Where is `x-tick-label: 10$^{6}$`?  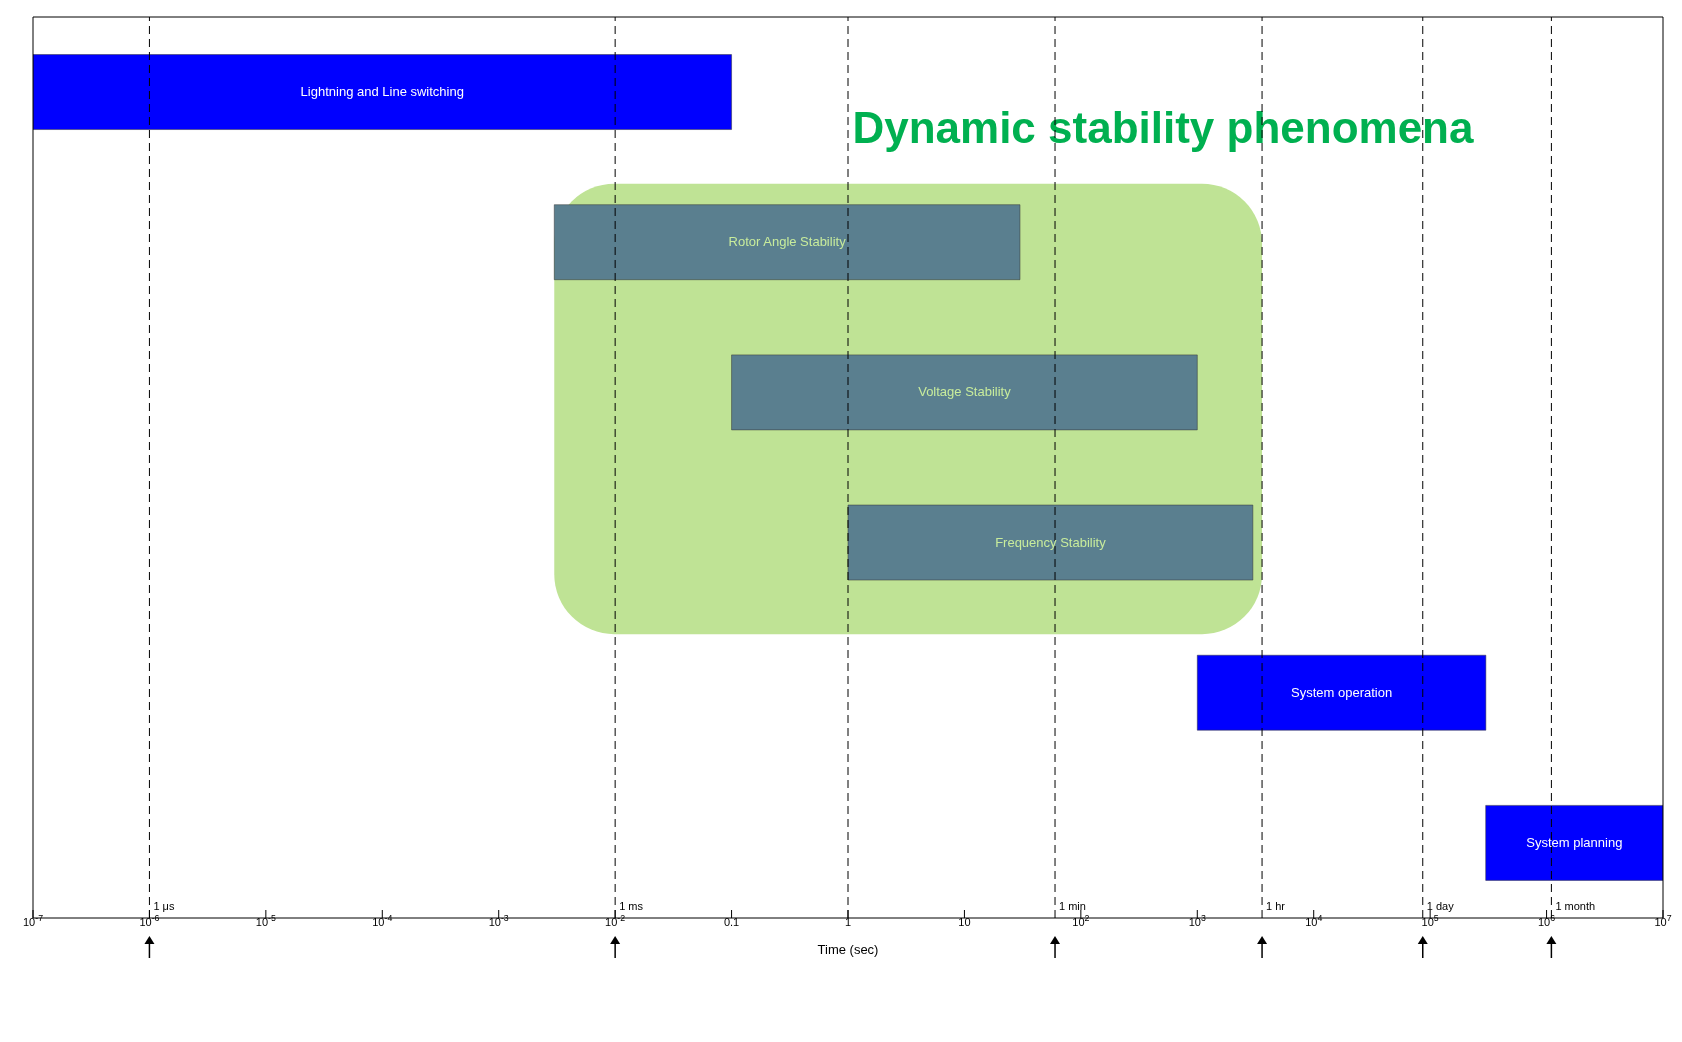 x-tick-label: 10$^{6}$ is located at coordinates (1546, 920).